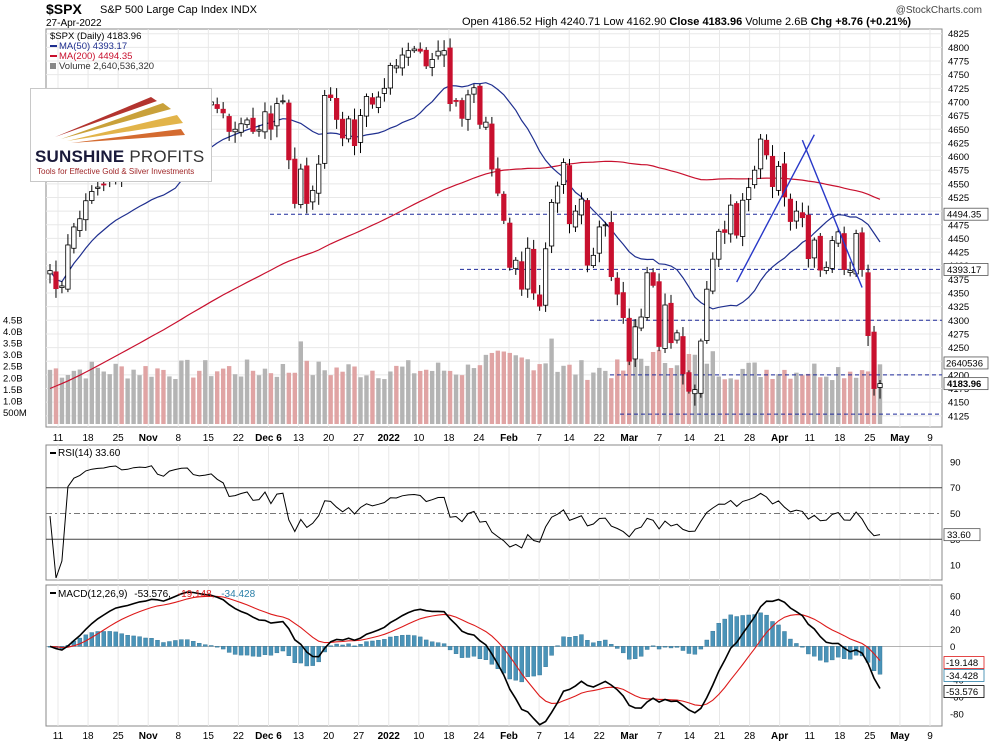 This screenshot has height=744, width=990. What do you see at coordinates (629, 438) in the screenshot?
I see `date-tick-label: Mar` at bounding box center [629, 438].